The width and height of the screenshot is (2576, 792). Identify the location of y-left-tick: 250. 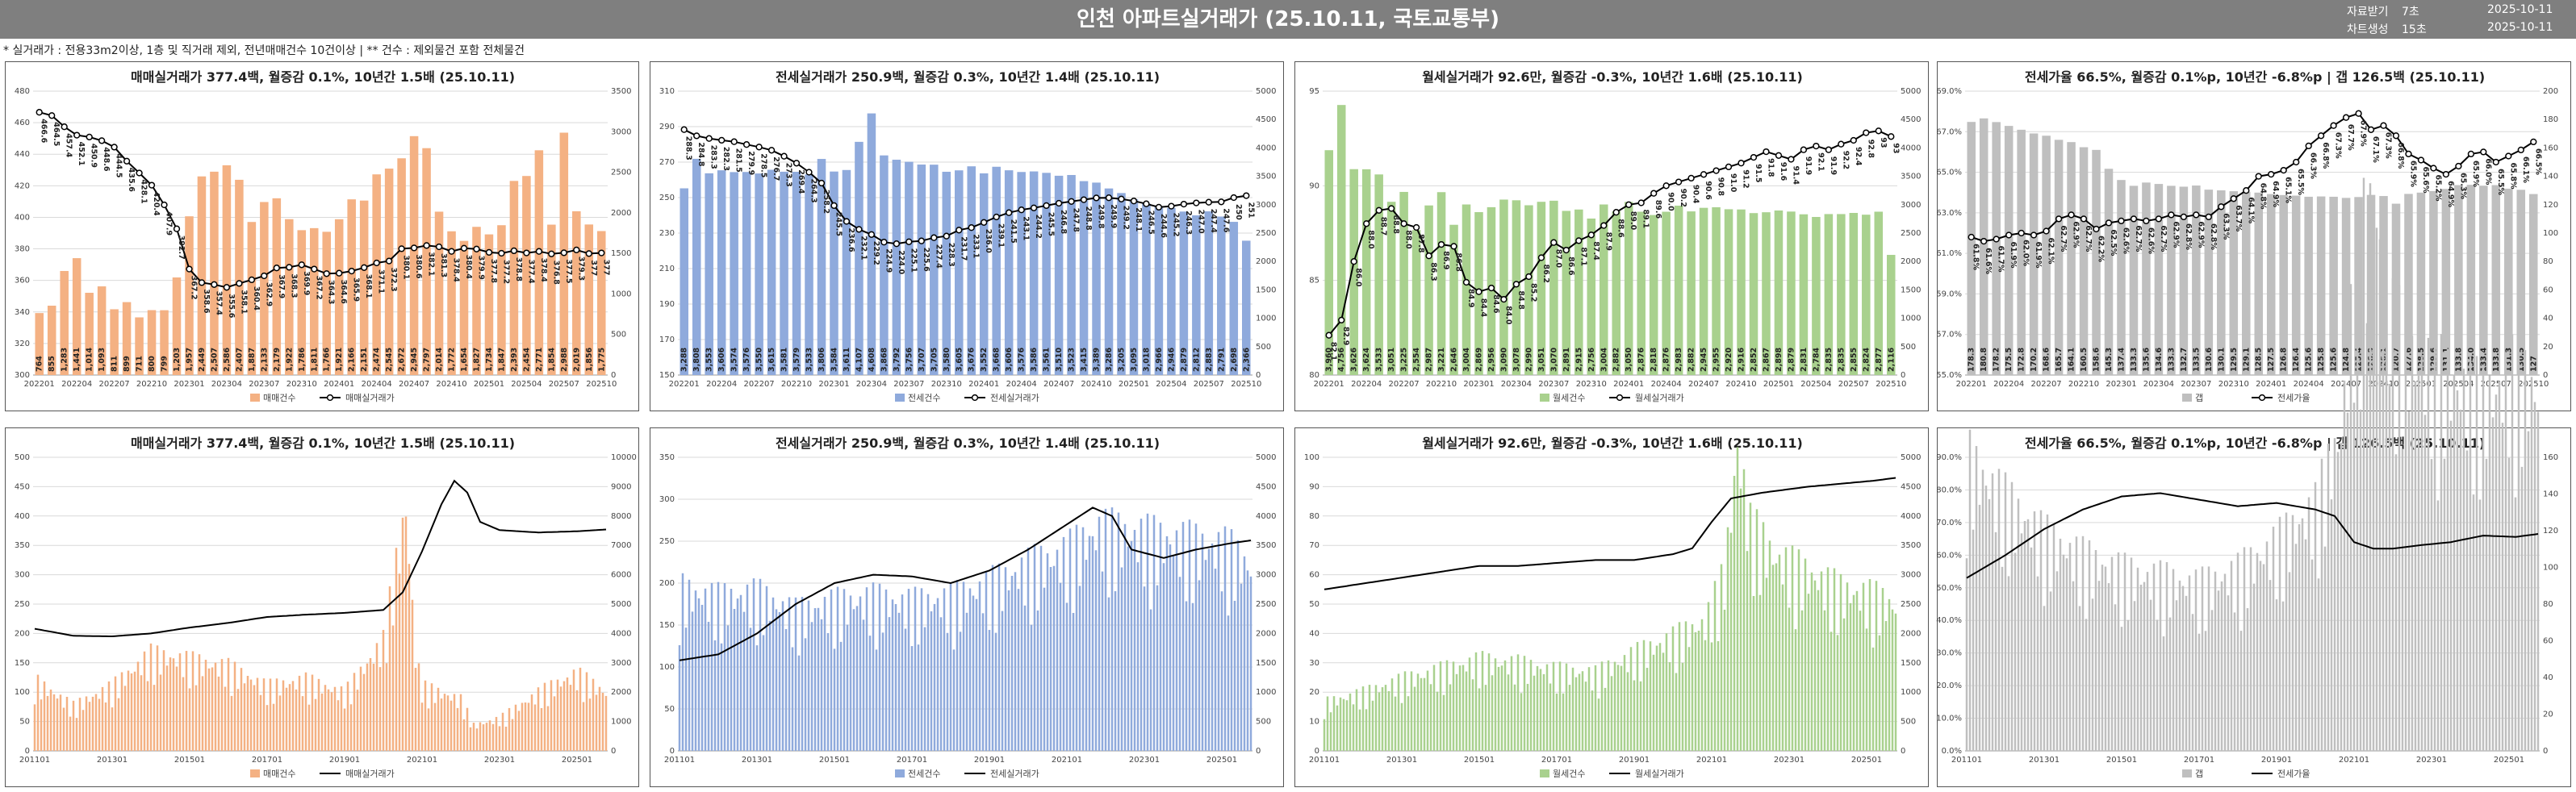
(667, 541).